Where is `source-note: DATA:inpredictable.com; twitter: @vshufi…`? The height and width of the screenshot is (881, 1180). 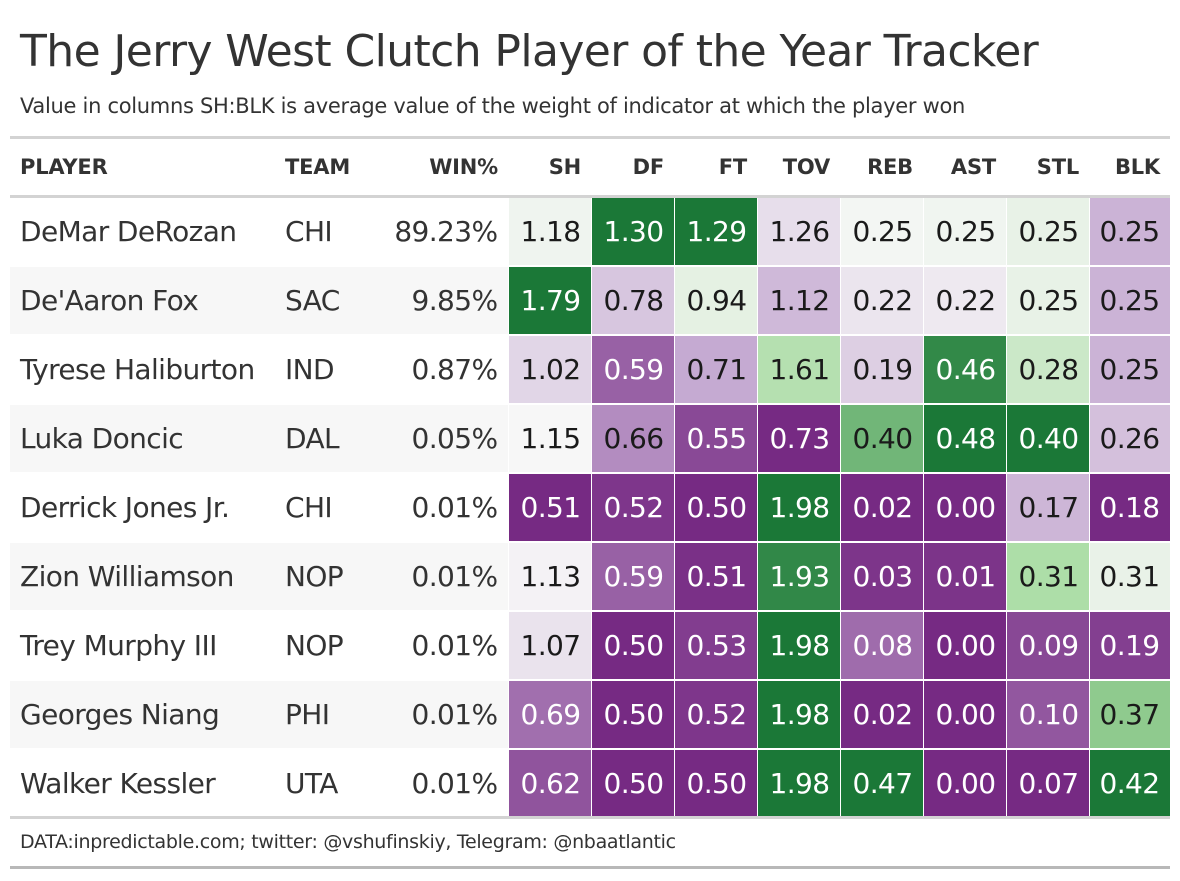
source-note: DATA:inpredictable.com; twitter: @vshufi… is located at coordinates (348, 842).